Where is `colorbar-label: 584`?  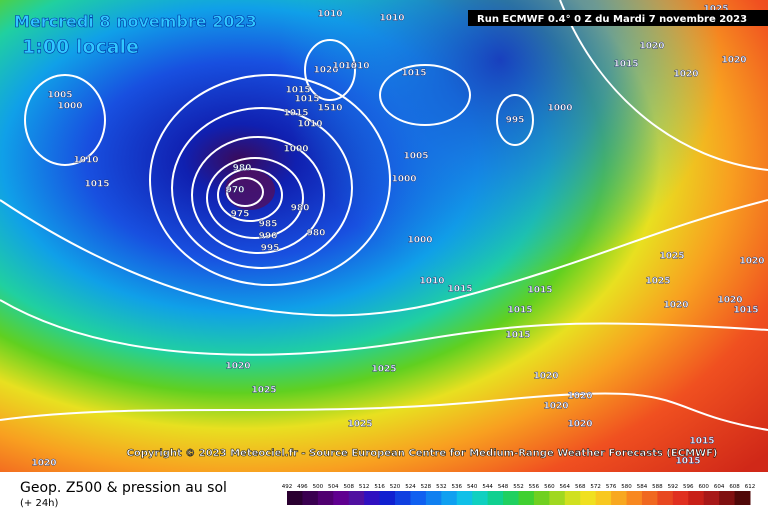
colorbar-label: 584 is located at coordinates (642, 487).